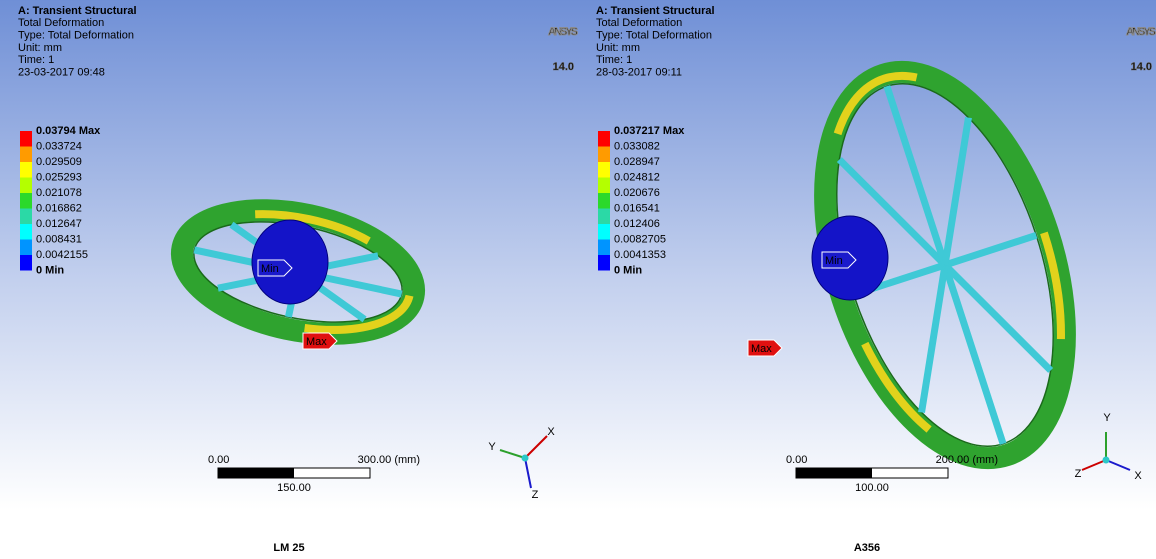 The width and height of the screenshot is (1156, 559). Describe the element at coordinates (59, 239) in the screenshot. I see `legend-label: 0.008431` at that location.